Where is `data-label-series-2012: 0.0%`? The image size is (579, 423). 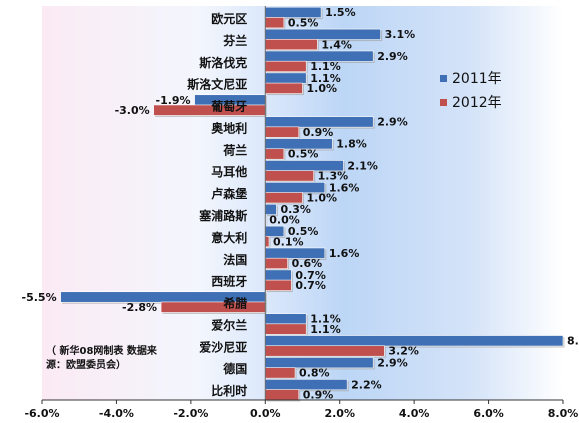 data-label-series-2012: 0.0% is located at coordinates (284, 219).